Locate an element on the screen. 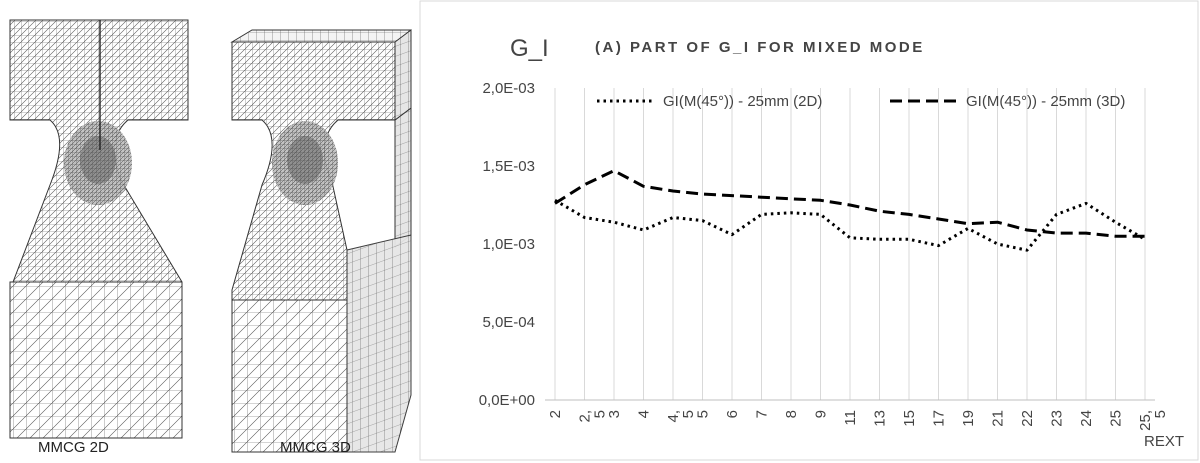  y-tick-label: 2,0E-03 is located at coordinates (508, 88).